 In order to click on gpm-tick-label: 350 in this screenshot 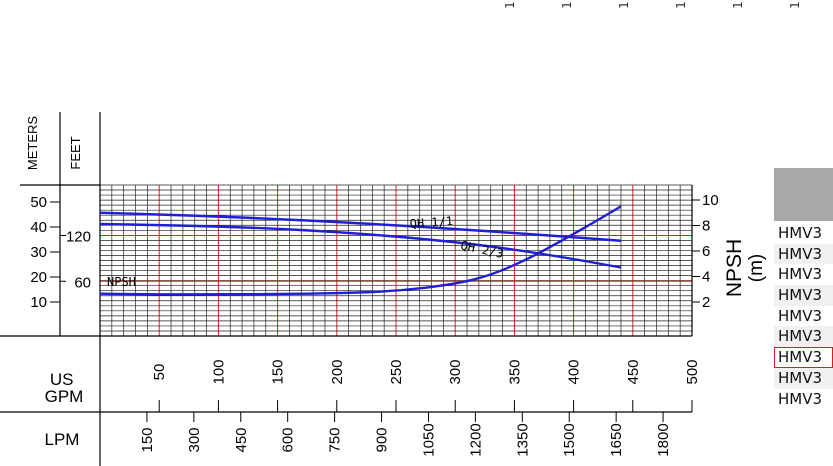, I will do `click(514, 371)`.